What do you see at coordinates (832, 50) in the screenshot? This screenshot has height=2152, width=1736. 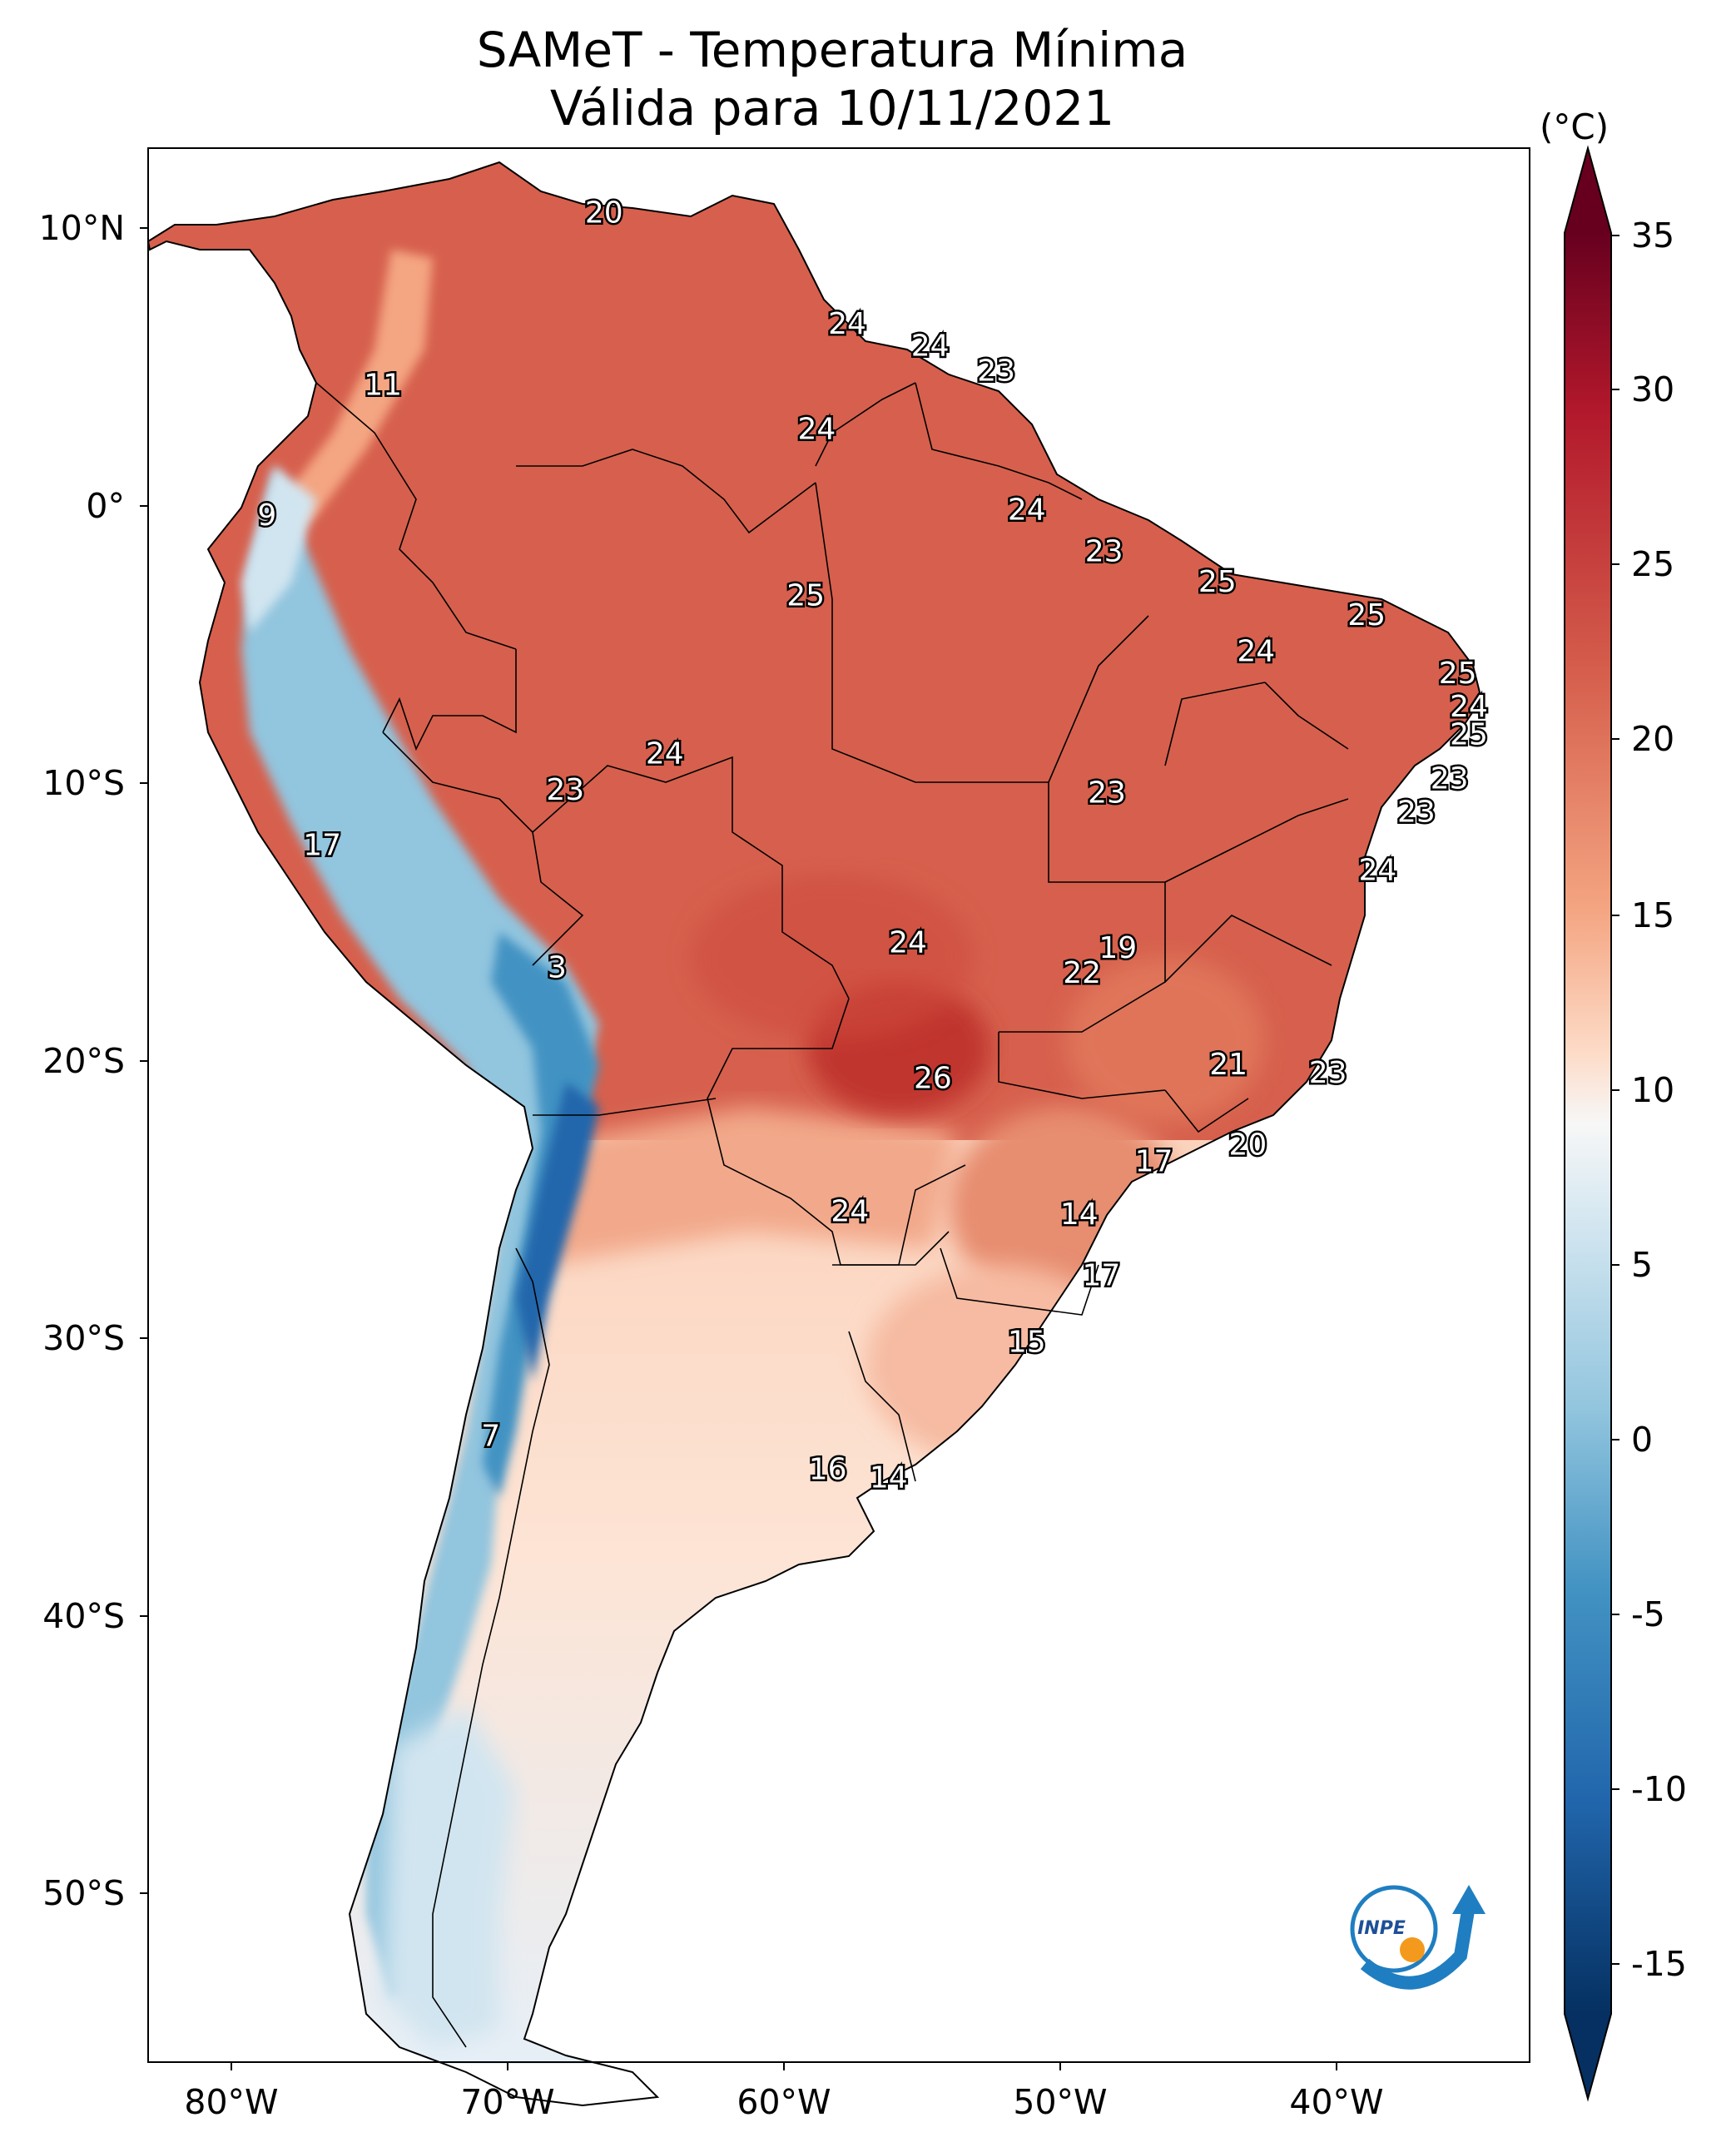 I see `map-title: SAMeT - Temperatura Mínima` at bounding box center [832, 50].